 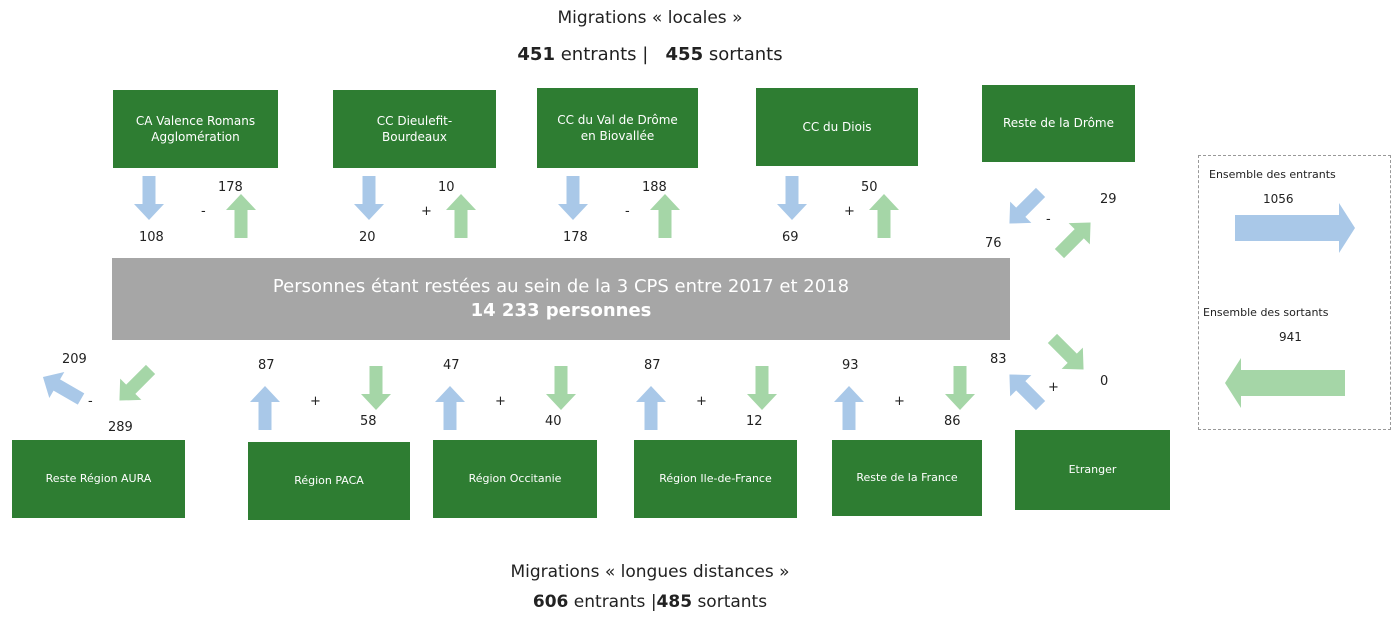 I want to click on top-in-label: entrants, so click(x=598, y=54).